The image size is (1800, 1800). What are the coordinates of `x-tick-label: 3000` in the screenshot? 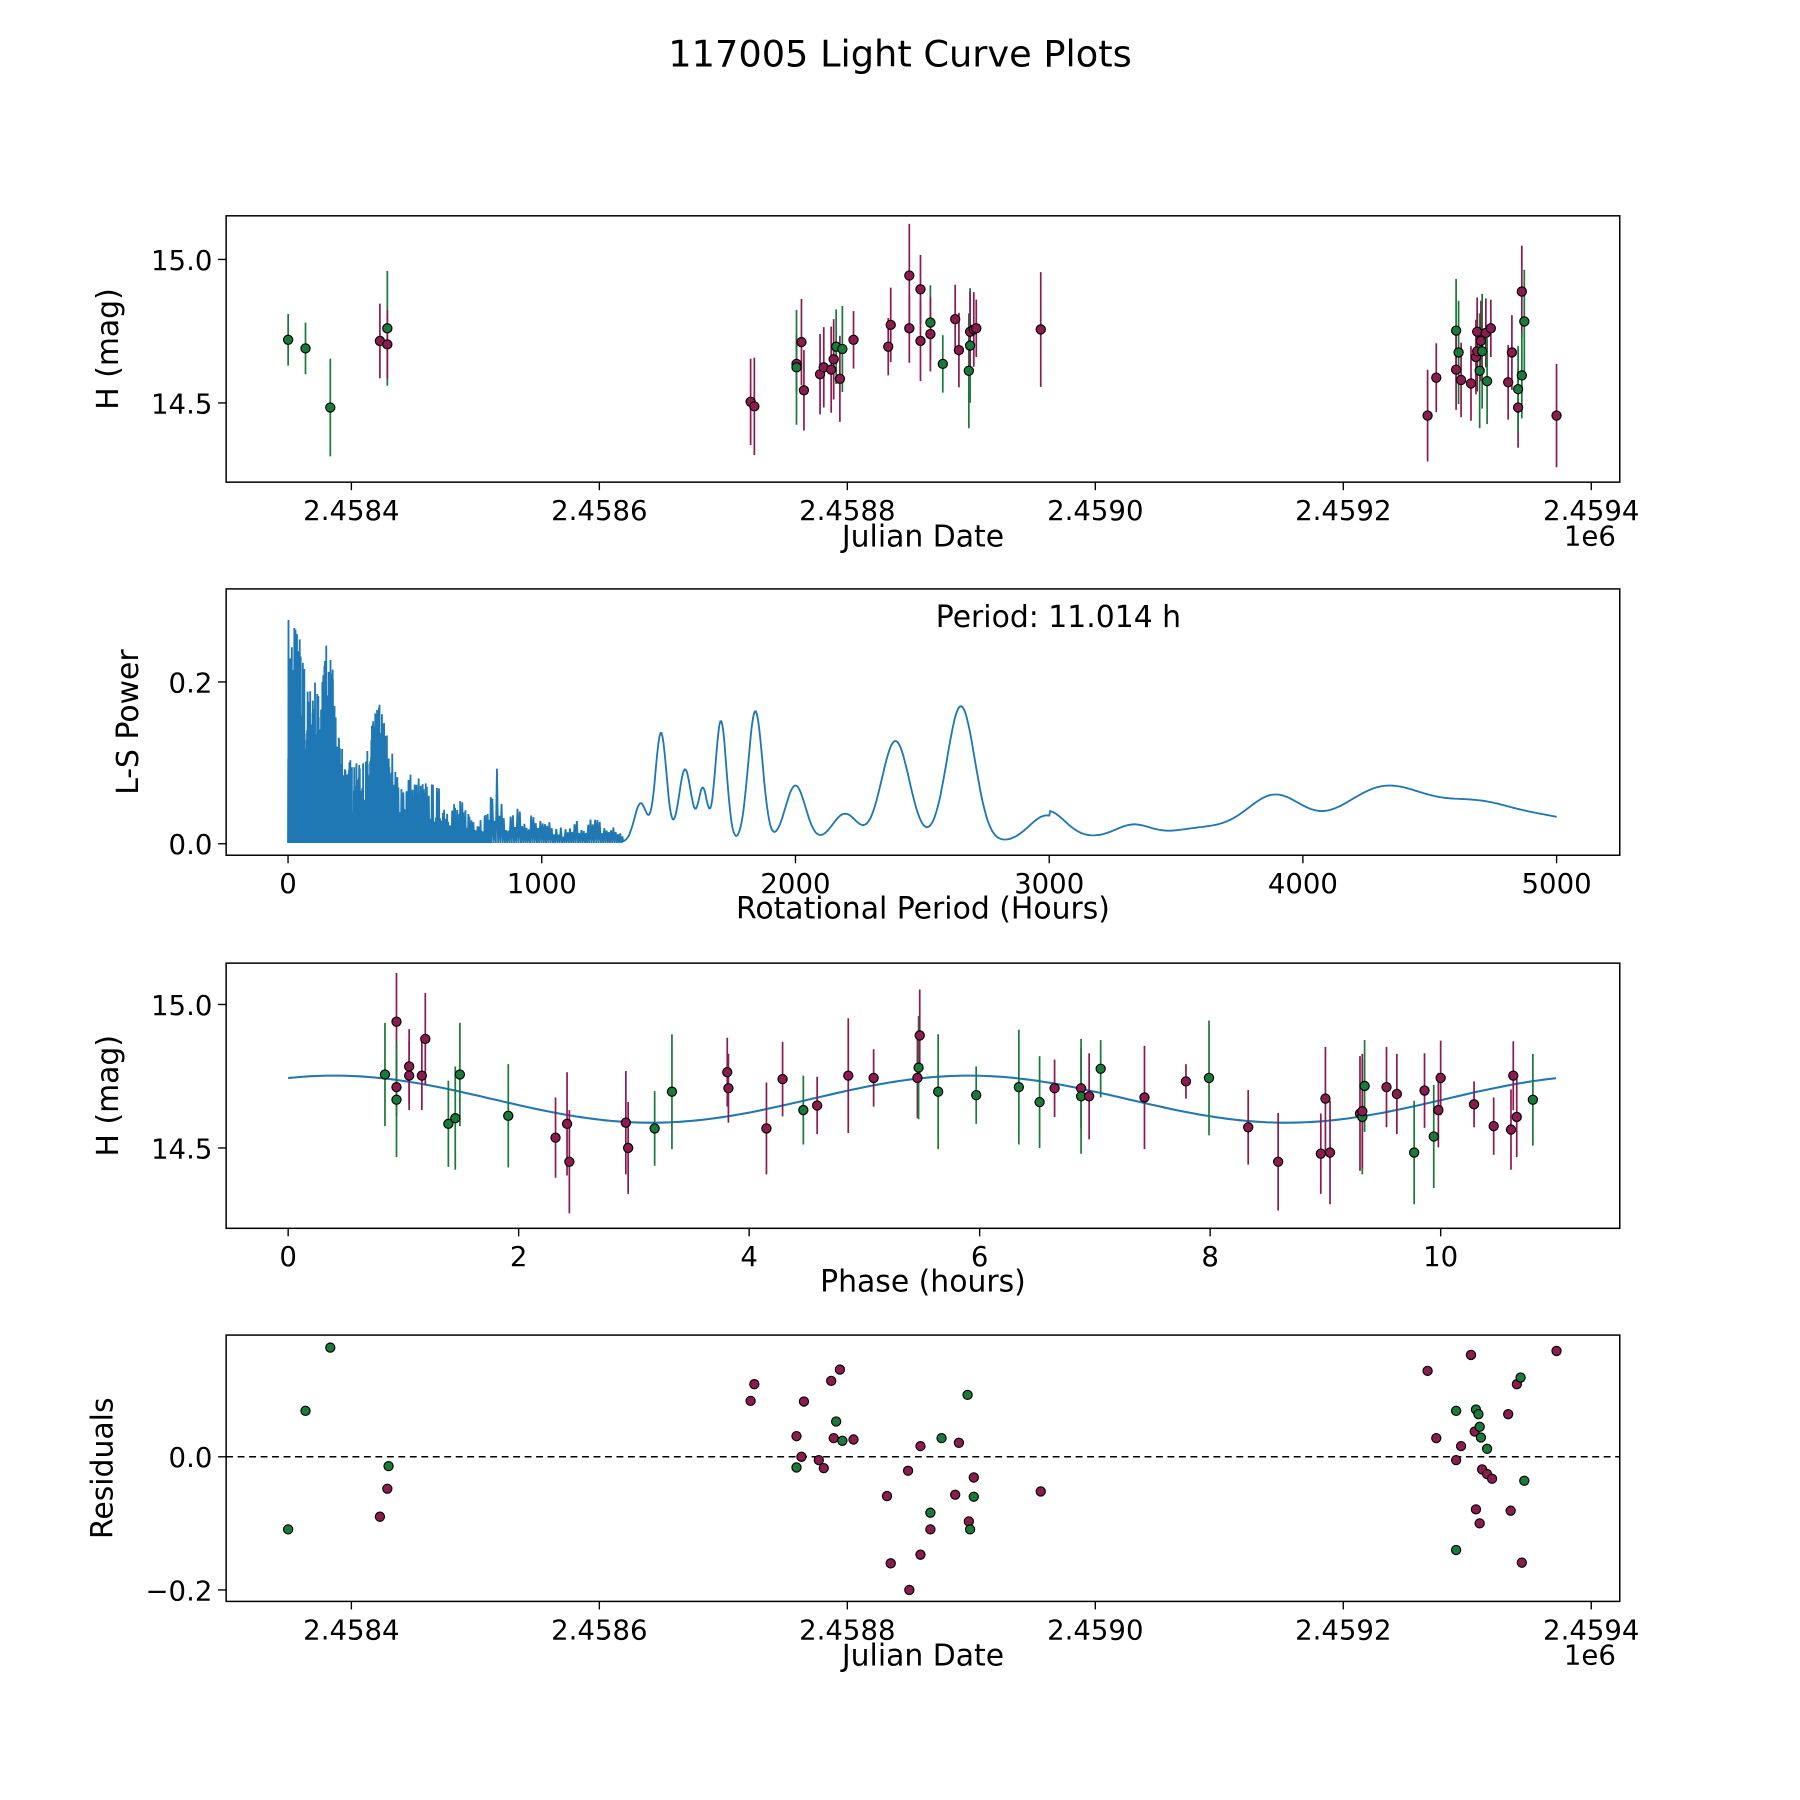 It's located at (1049, 884).